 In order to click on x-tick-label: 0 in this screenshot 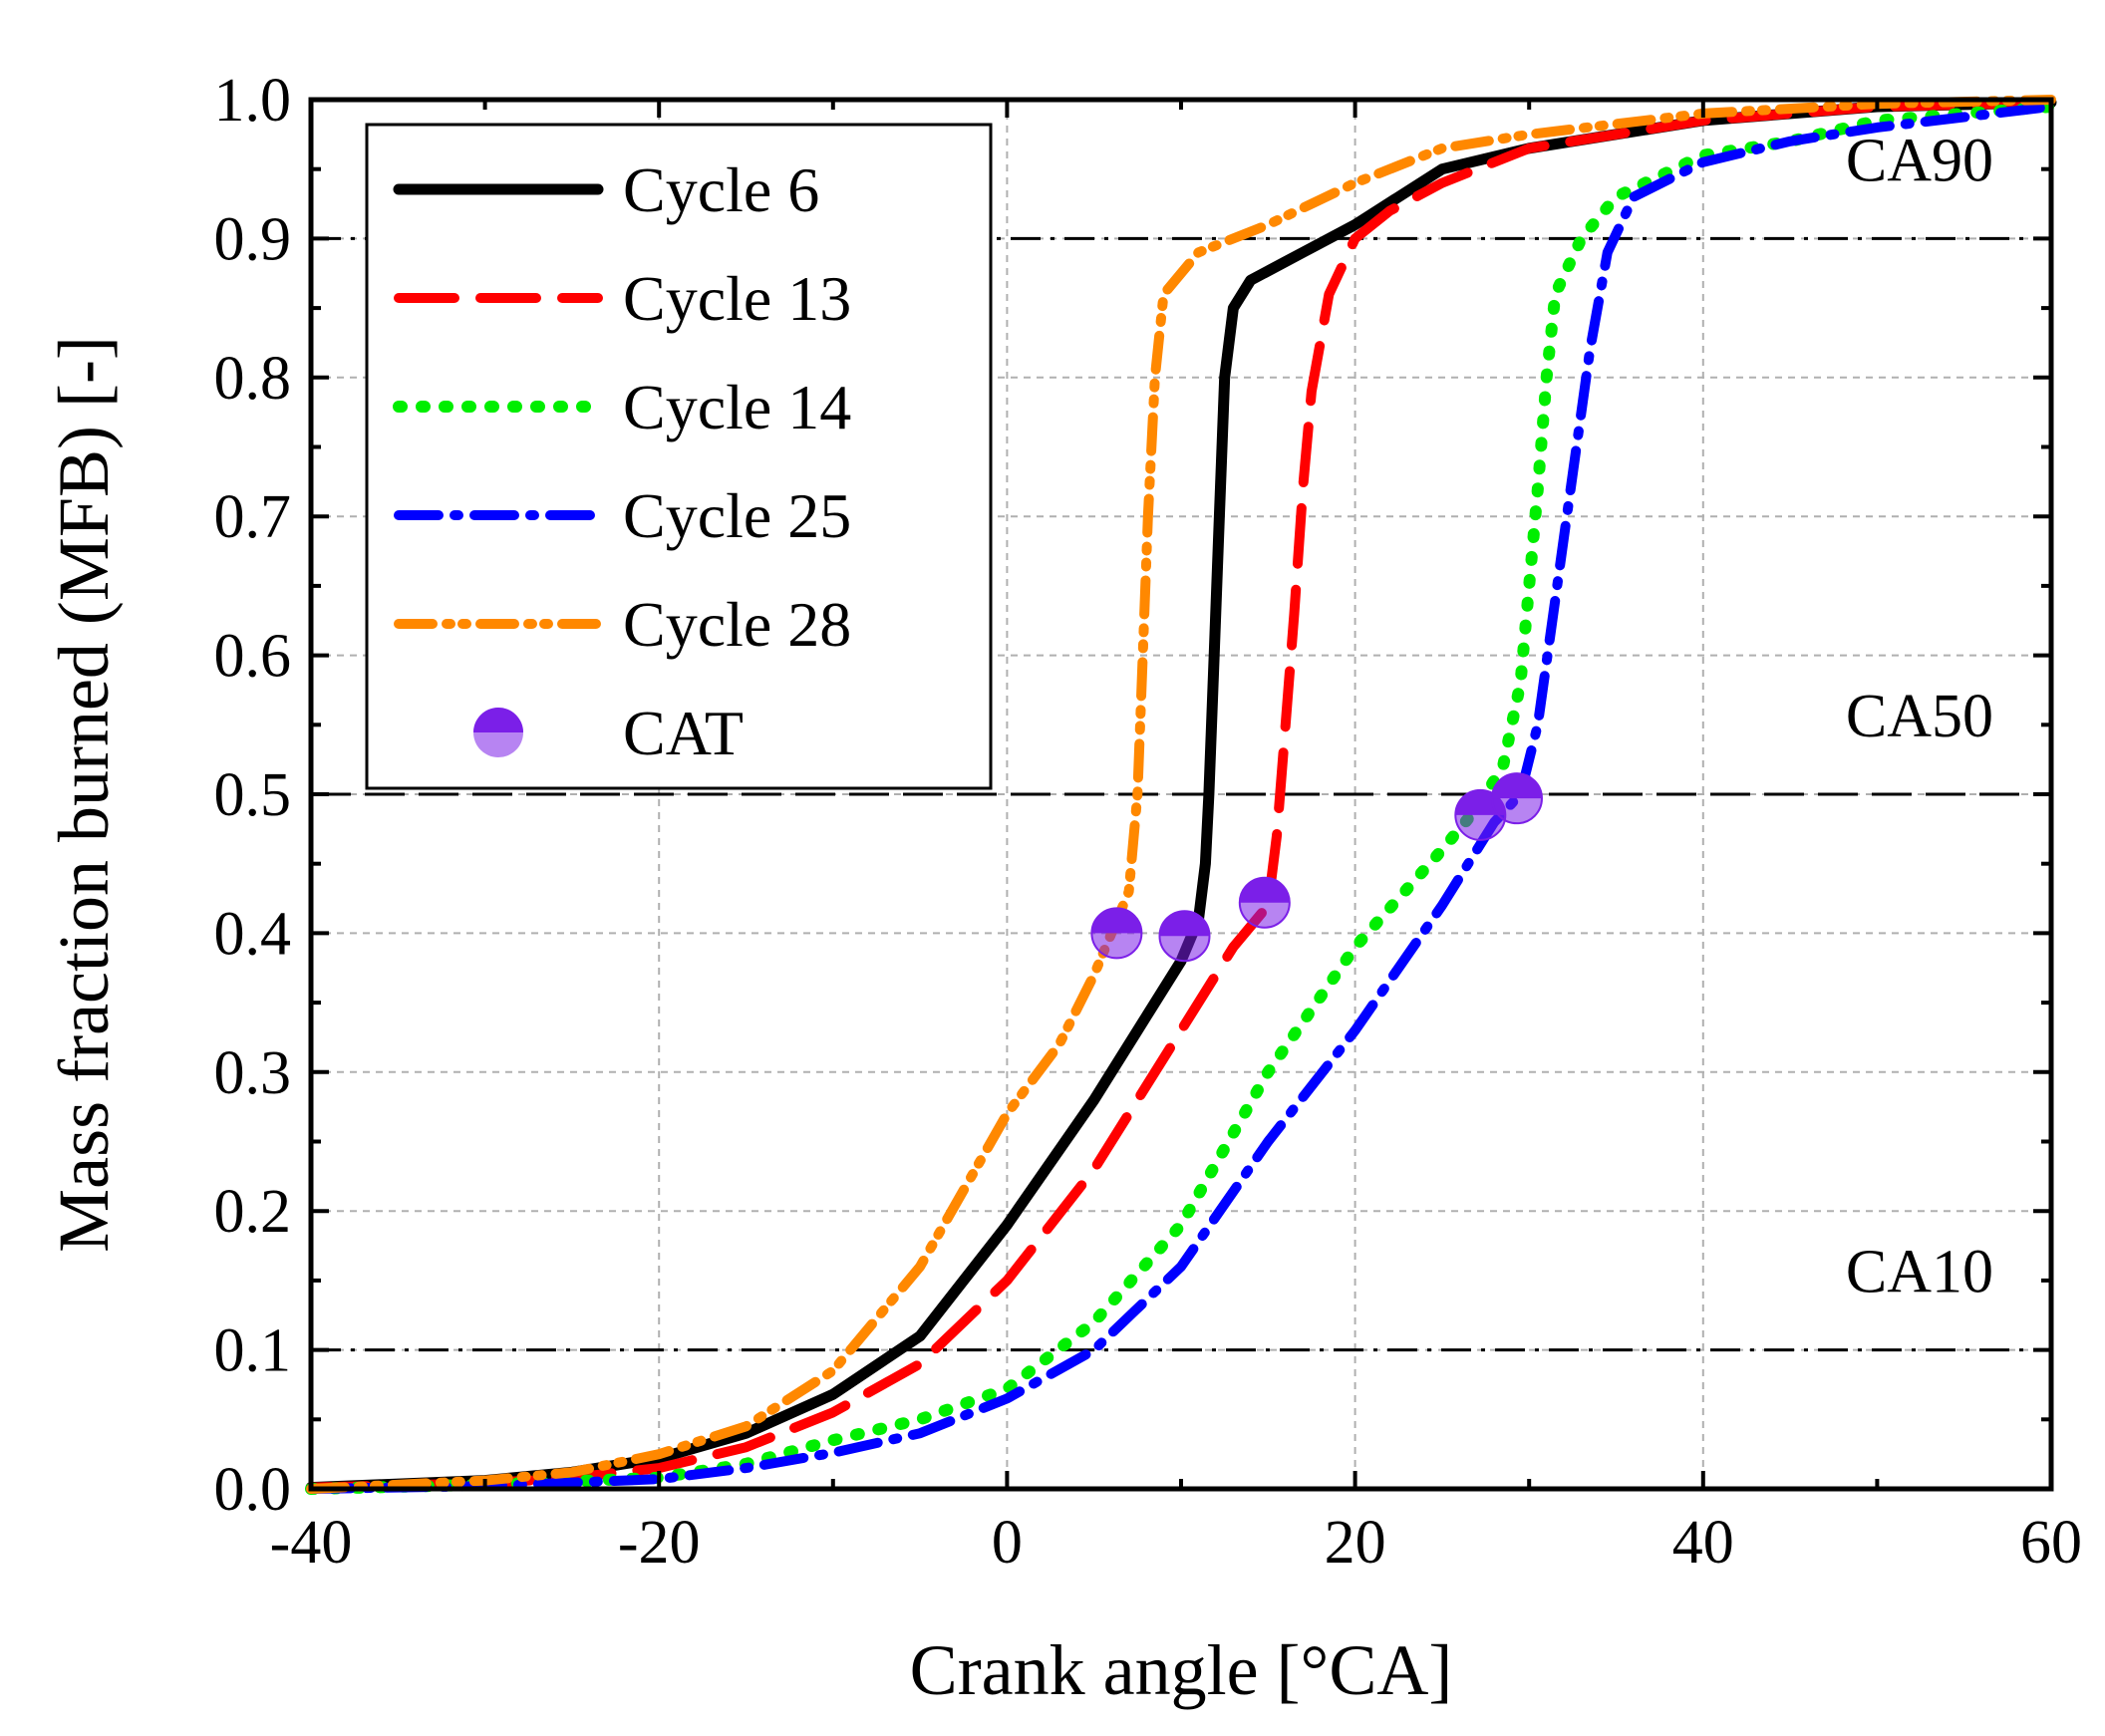, I will do `click(1007, 1543)`.